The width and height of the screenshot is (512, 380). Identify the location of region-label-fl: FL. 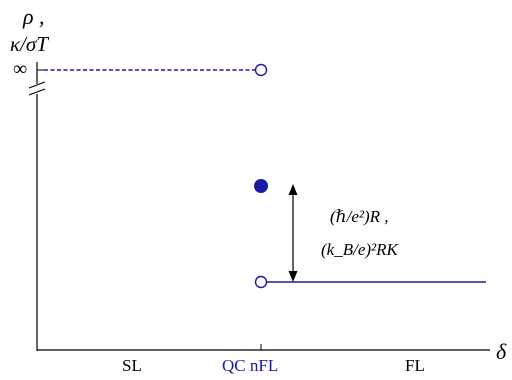
(415, 365).